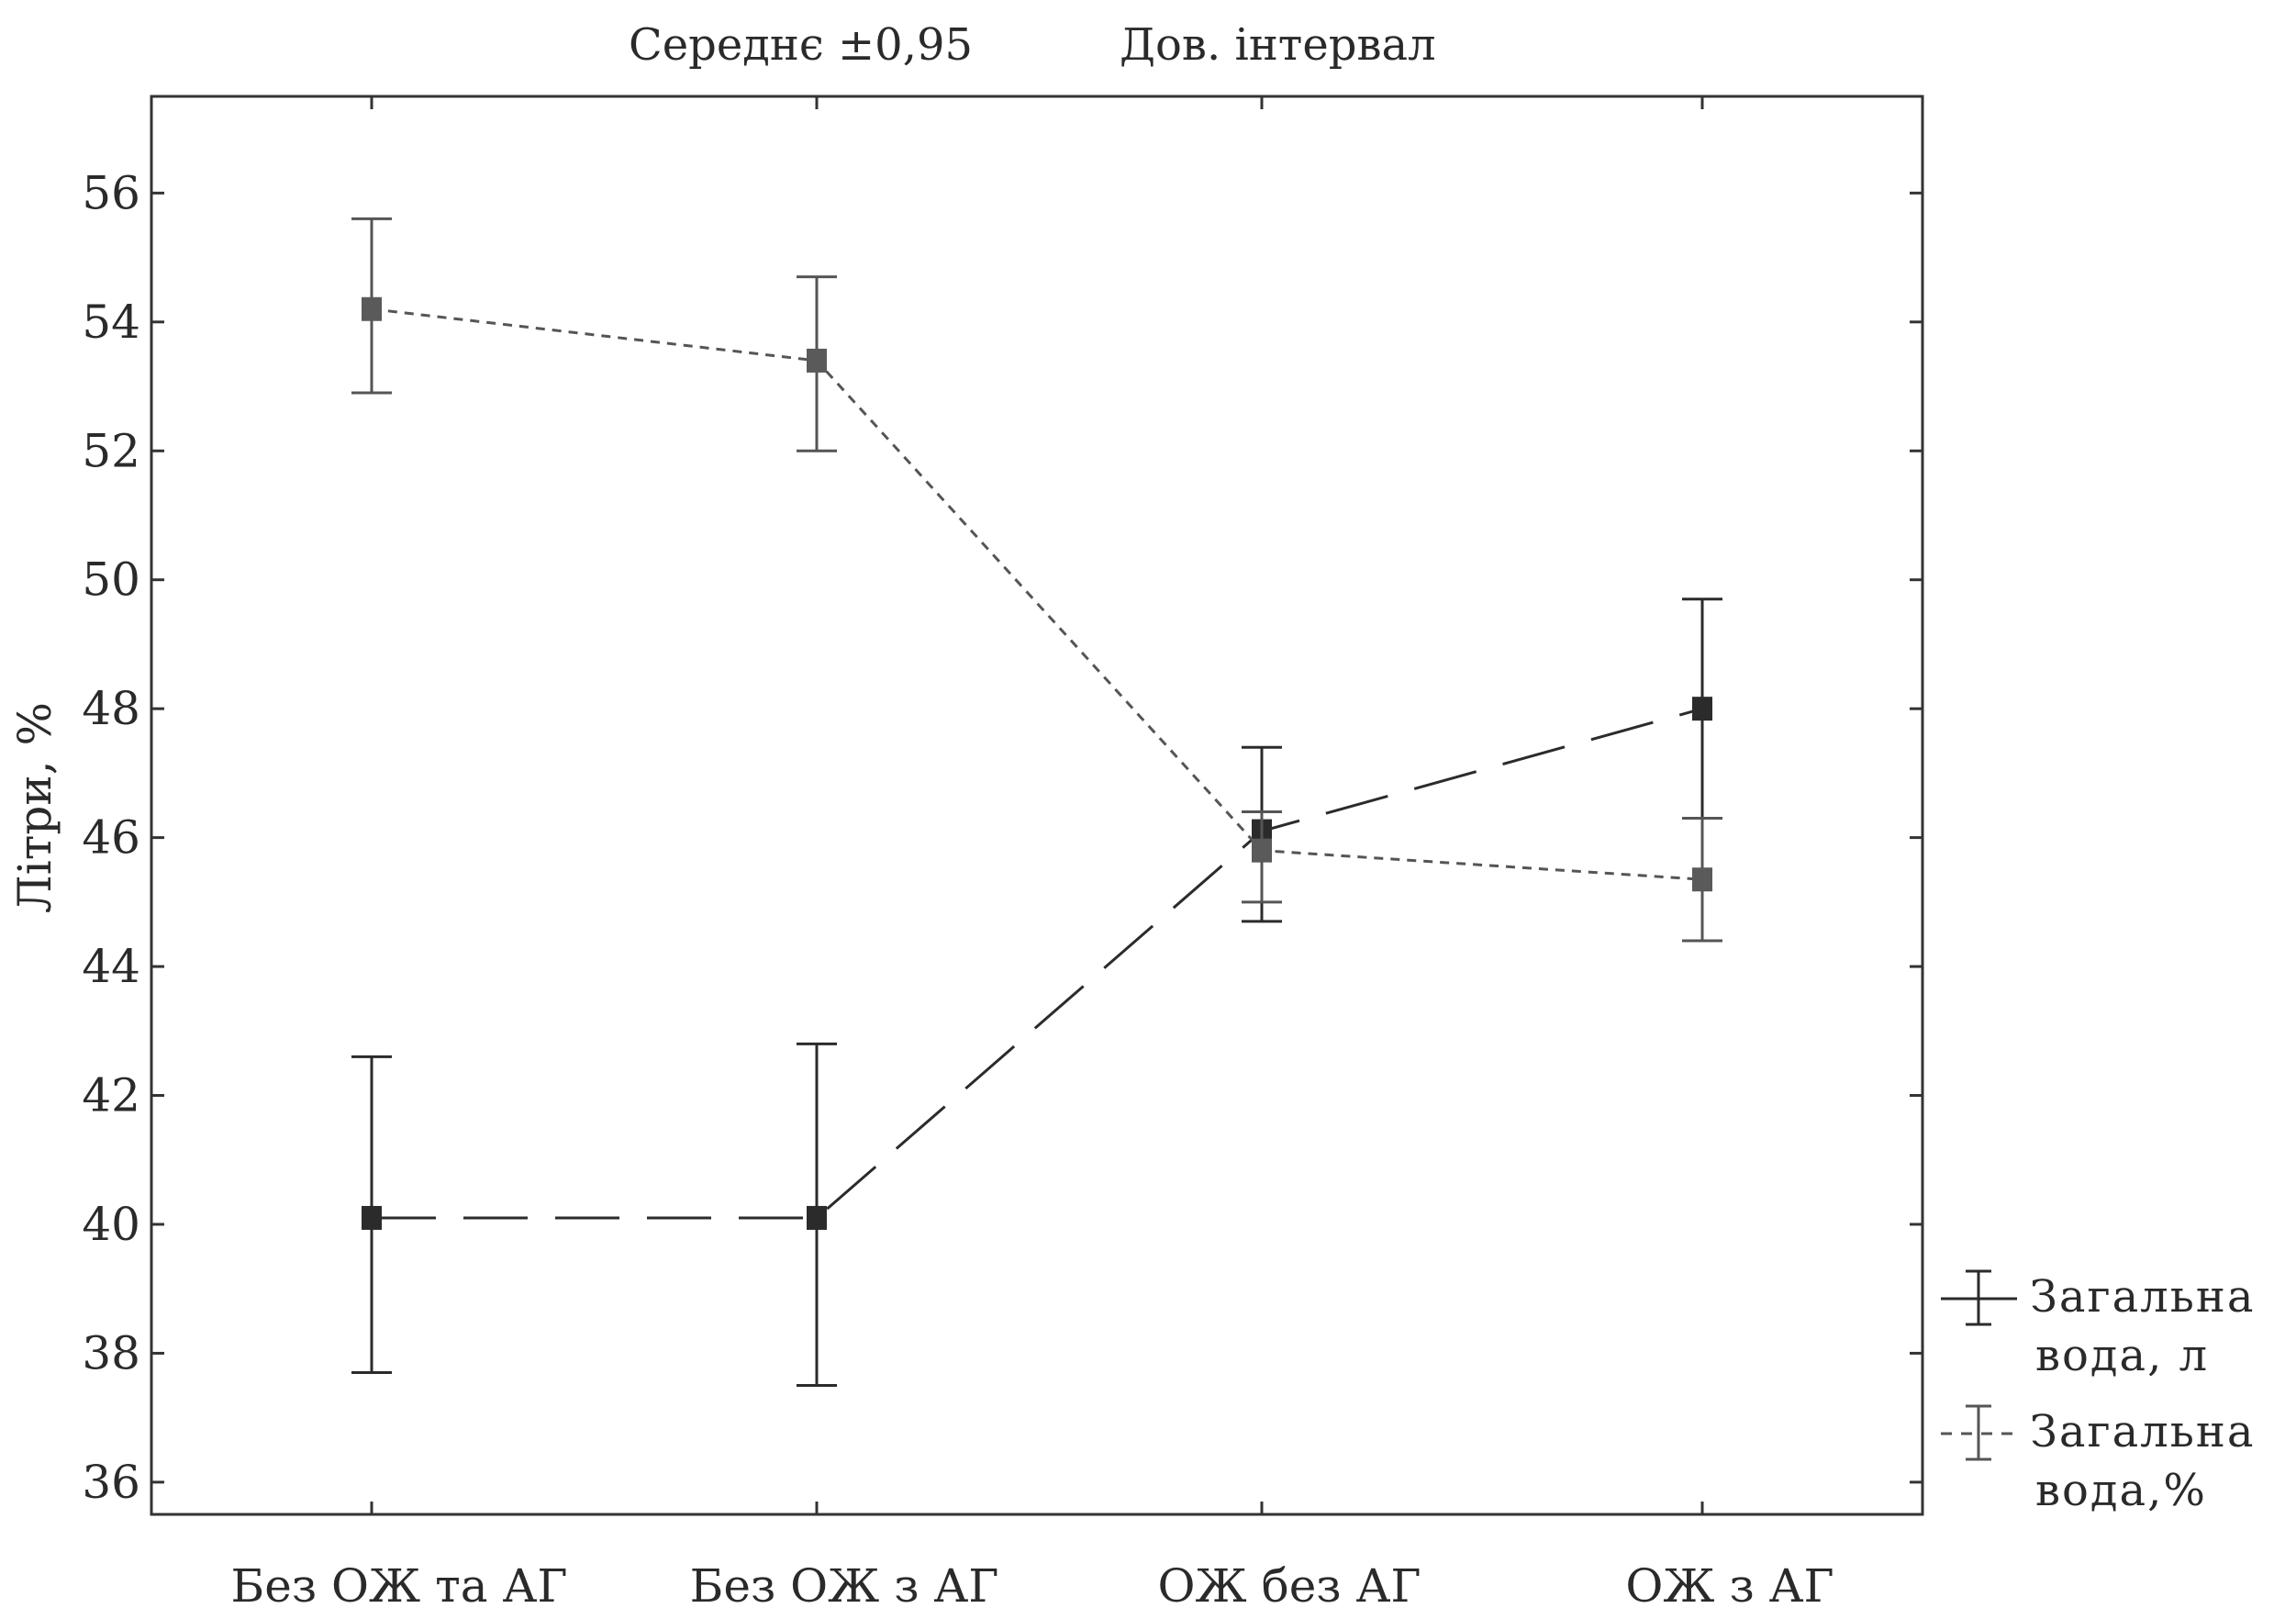 Image resolution: width=2296 pixels, height=1608 pixels. What do you see at coordinates (111, 966) in the screenshot?
I see `y-tick-label: 44` at bounding box center [111, 966].